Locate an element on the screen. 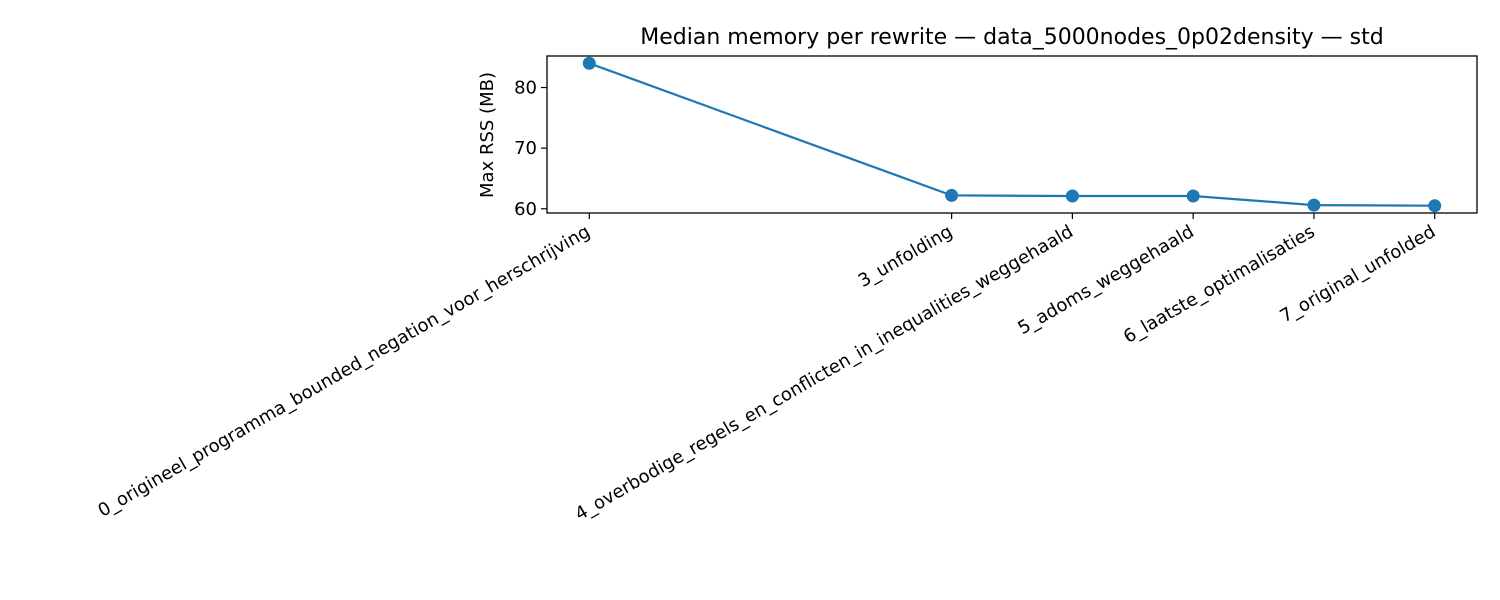 Image resolution: width=1500 pixels, height=600 pixels. y-tick-label: 60 is located at coordinates (525, 209).